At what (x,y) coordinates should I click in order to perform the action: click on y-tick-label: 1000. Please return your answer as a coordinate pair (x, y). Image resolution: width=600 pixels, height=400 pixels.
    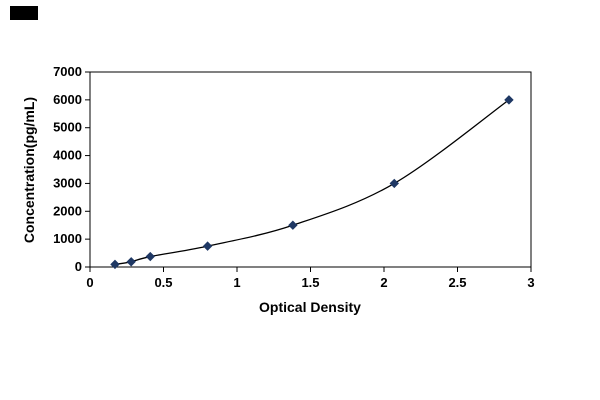
    Looking at the image, I should click on (67, 238).